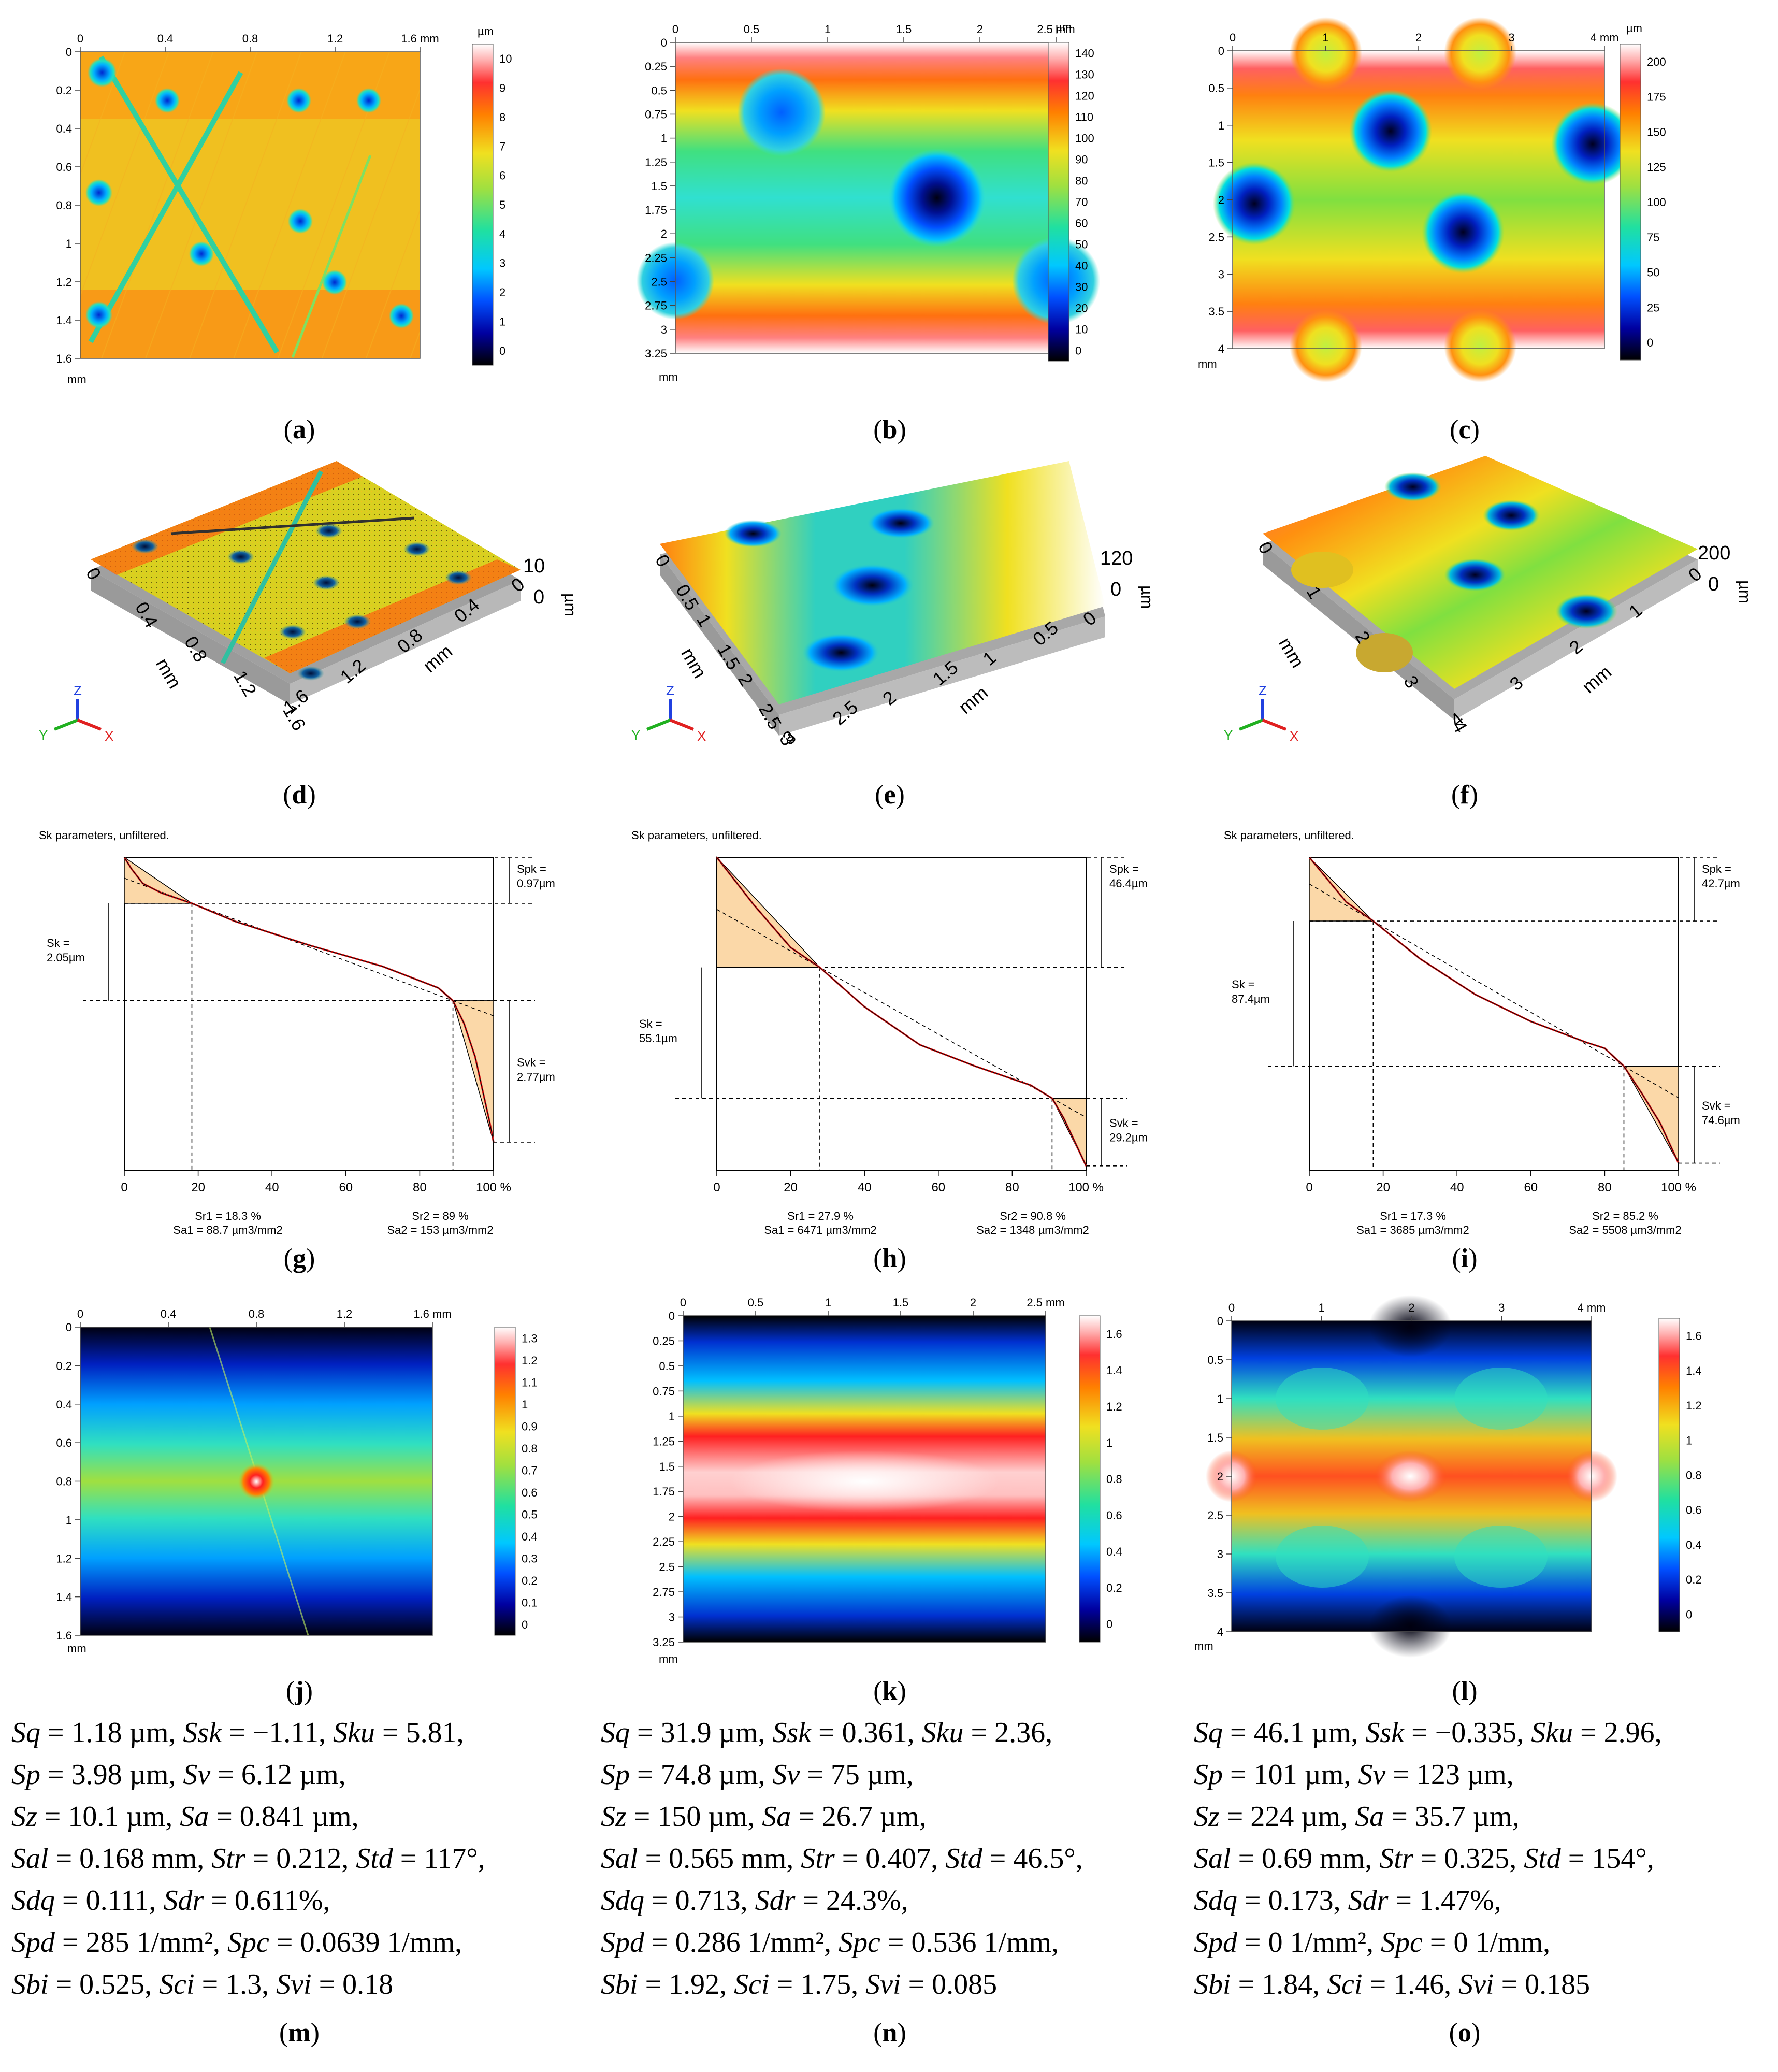 The image size is (1778, 2072). What do you see at coordinates (694, 663) in the screenshot?
I see `view3d-e-left-unit: mm` at bounding box center [694, 663].